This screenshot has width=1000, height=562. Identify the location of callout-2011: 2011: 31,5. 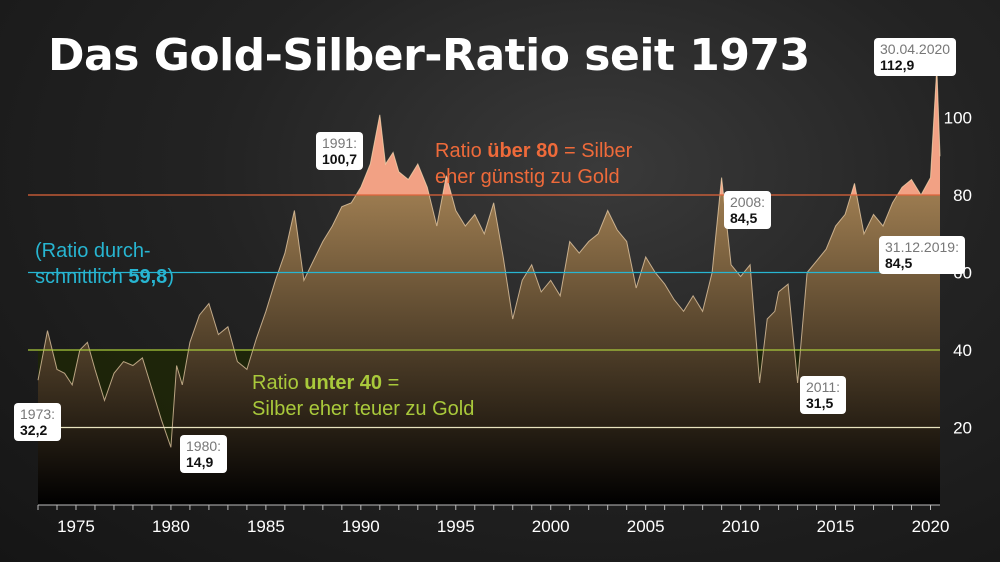
(823, 395).